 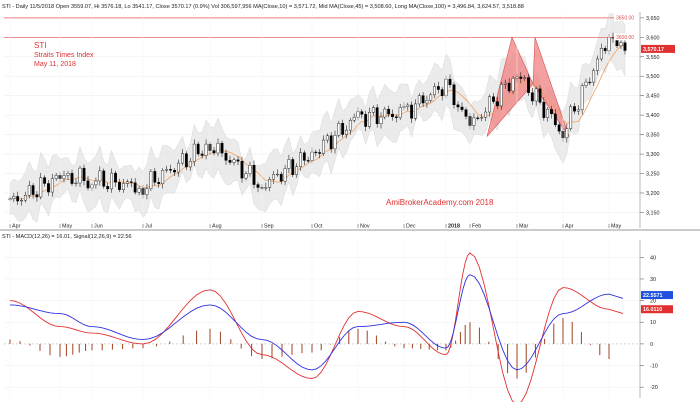 What do you see at coordinates (658, 48) in the screenshot?
I see `last-close-tag` at bounding box center [658, 48].